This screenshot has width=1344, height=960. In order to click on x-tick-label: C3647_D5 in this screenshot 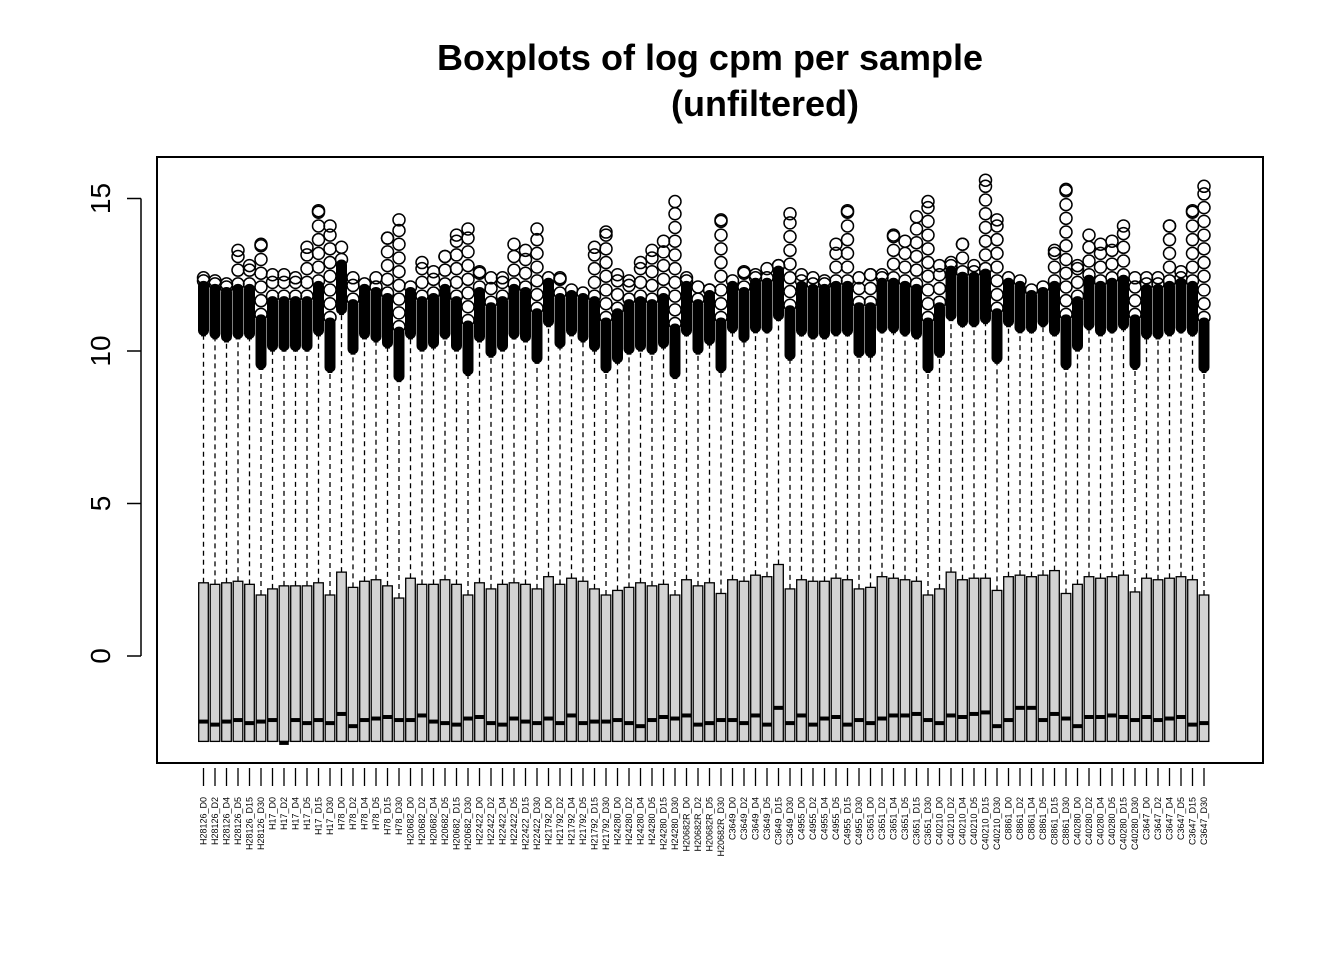, I will do `click(1181, 818)`.